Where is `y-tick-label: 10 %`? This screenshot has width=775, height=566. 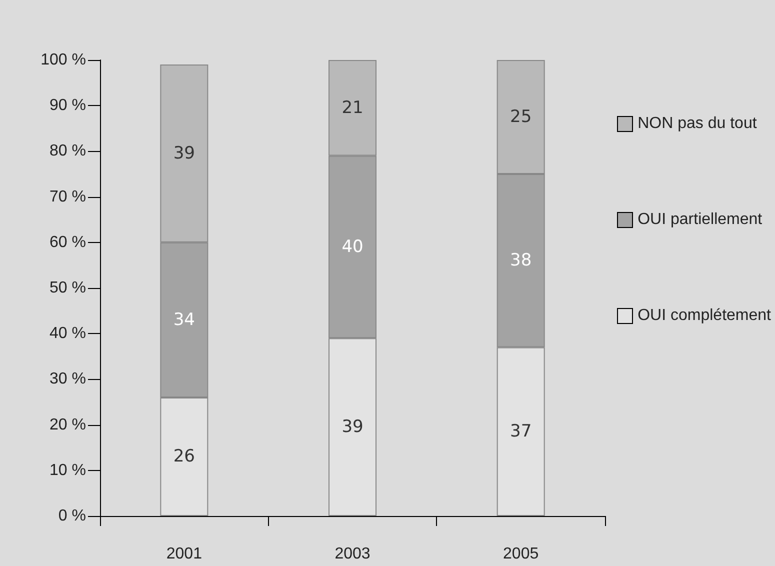
y-tick-label: 10 % is located at coordinates (68, 470).